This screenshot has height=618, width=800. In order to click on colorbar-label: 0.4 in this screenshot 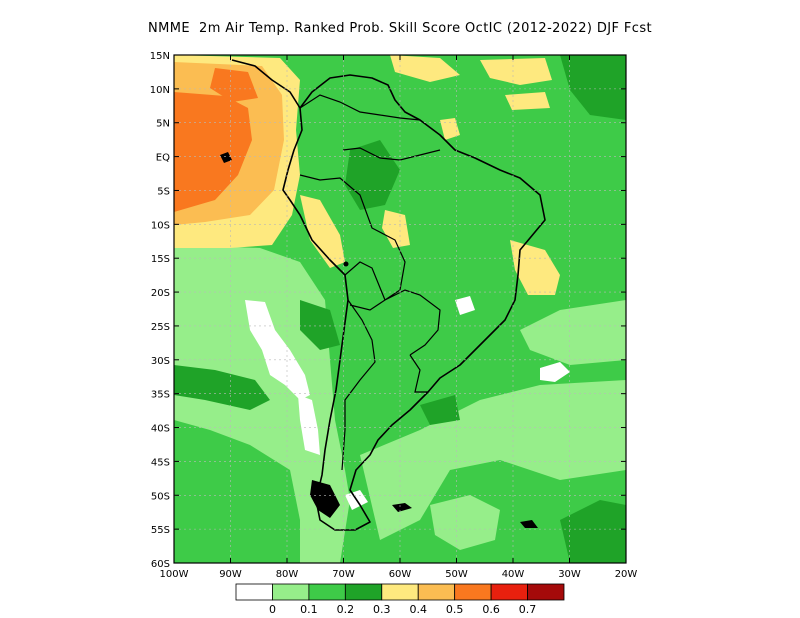, I will do `click(418, 609)`.